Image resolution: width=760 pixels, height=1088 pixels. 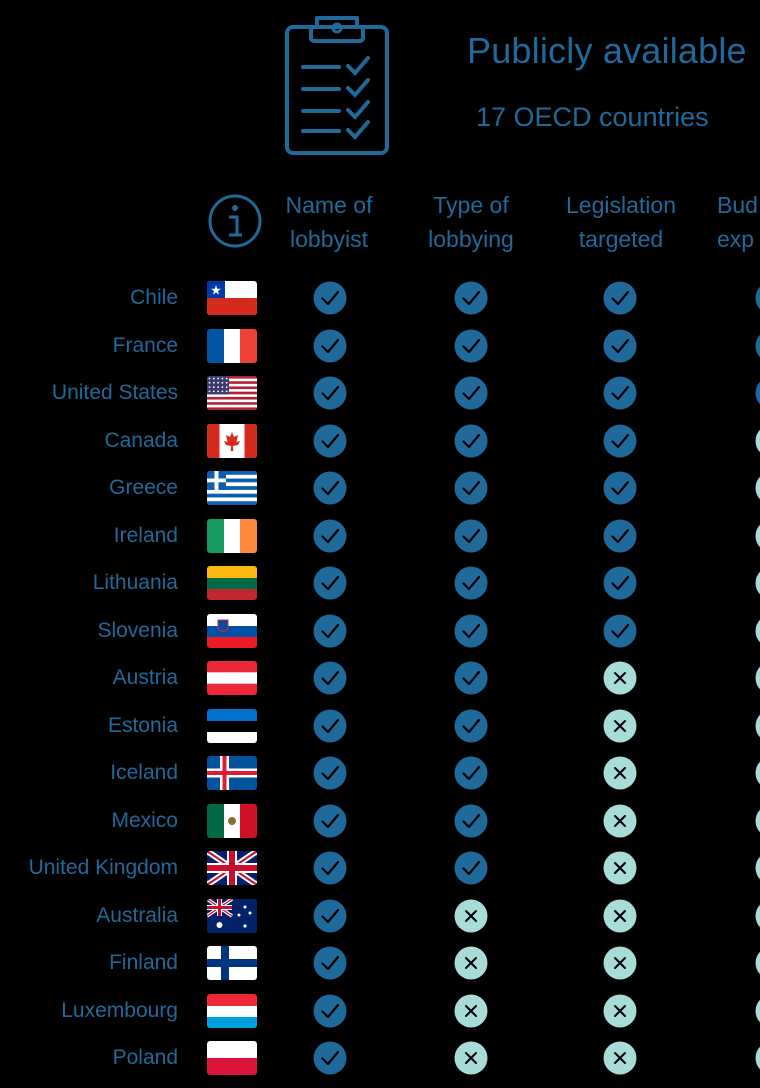 What do you see at coordinates (145, 1057) in the screenshot?
I see `country-name: Poland` at bounding box center [145, 1057].